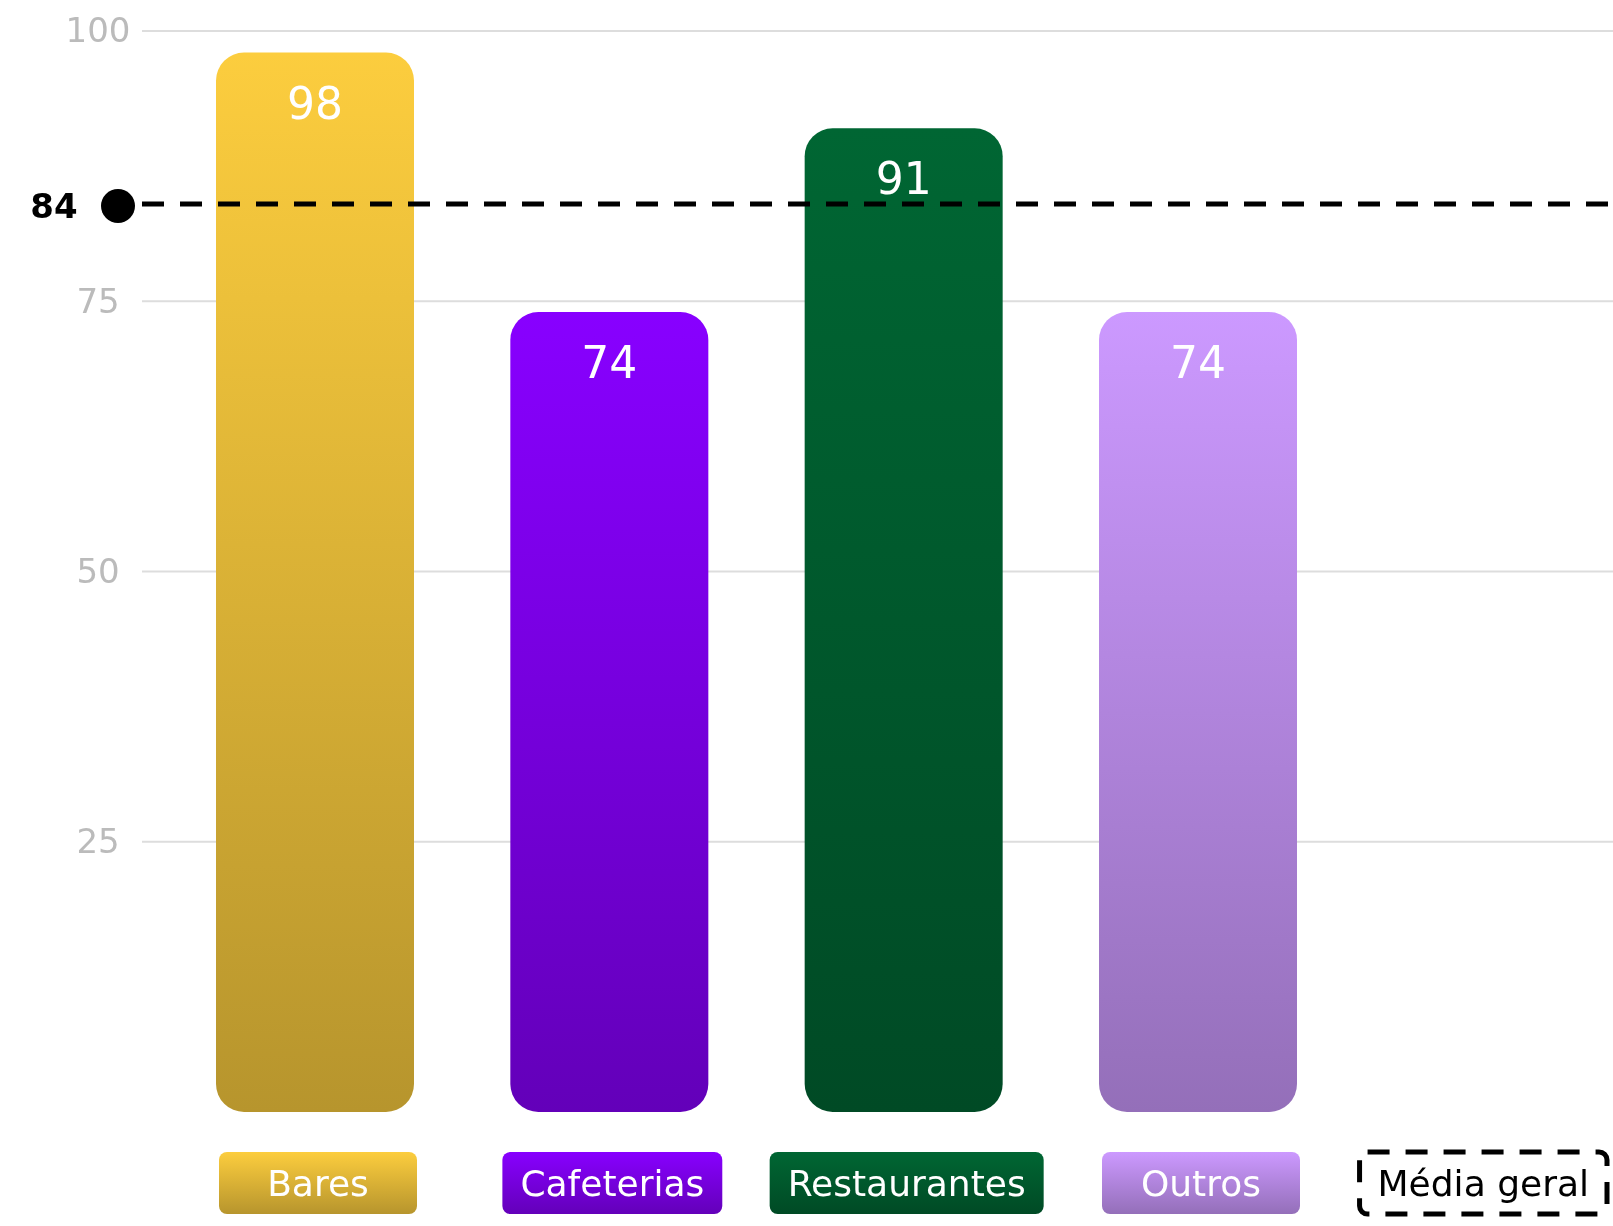 This screenshot has width=1613, height=1226. I want to click on y-tick-label: 25, so click(98, 841).